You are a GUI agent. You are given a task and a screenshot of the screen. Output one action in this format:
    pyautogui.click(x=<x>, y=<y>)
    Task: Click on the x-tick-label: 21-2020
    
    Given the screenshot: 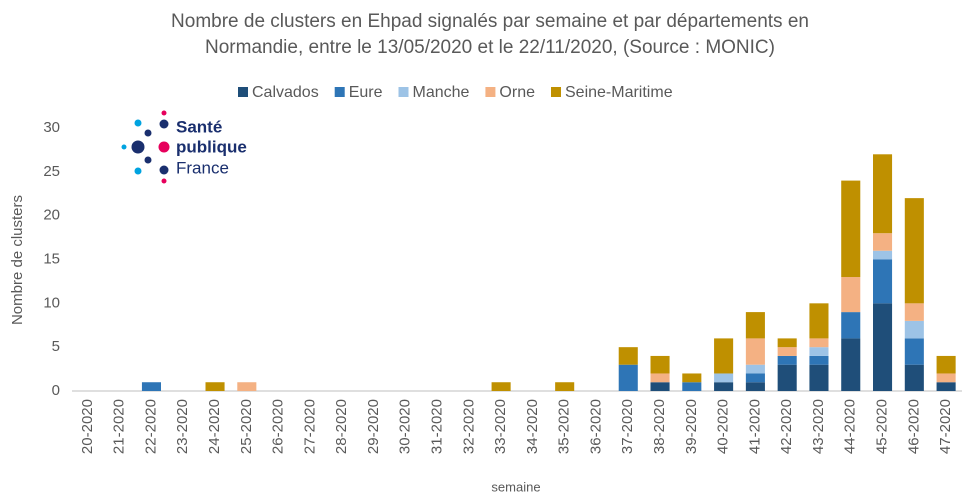 What is the action you would take?
    pyautogui.click(x=119, y=426)
    